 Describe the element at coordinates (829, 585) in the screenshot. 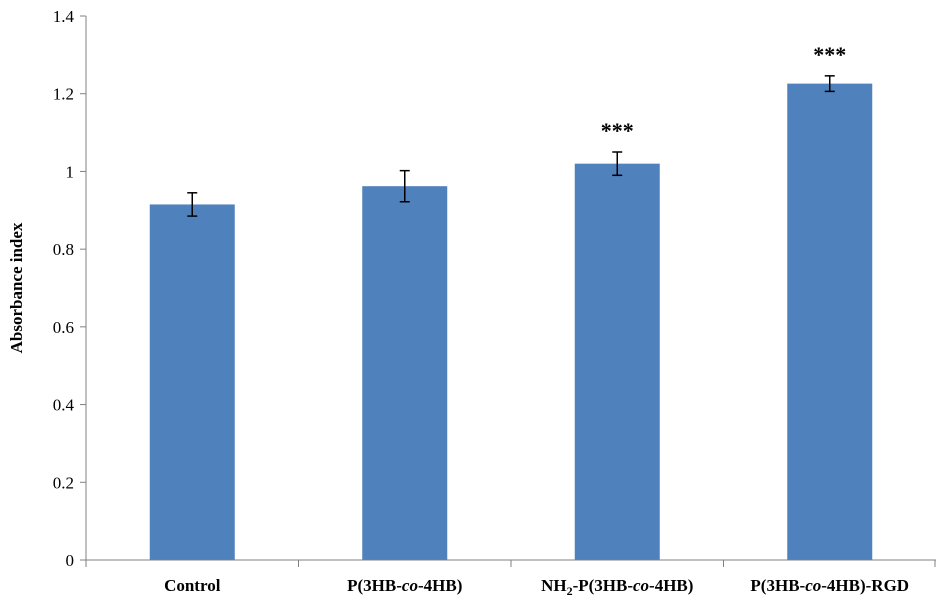

I see `category-label: P(3HB-co-4HB)-RGD` at that location.